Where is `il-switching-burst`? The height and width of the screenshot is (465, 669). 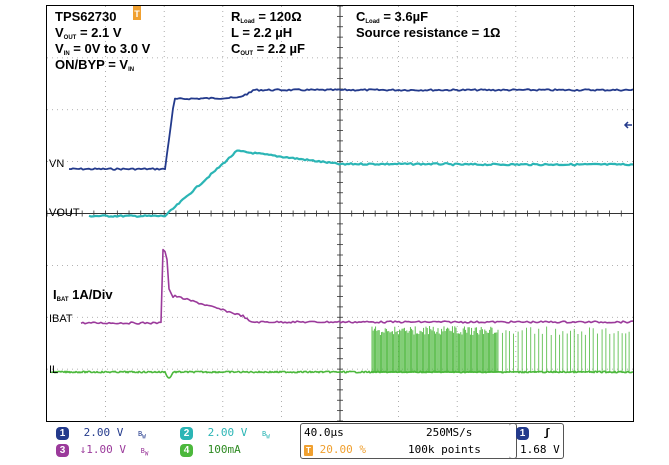 il-switching-burst is located at coordinates (500, 349).